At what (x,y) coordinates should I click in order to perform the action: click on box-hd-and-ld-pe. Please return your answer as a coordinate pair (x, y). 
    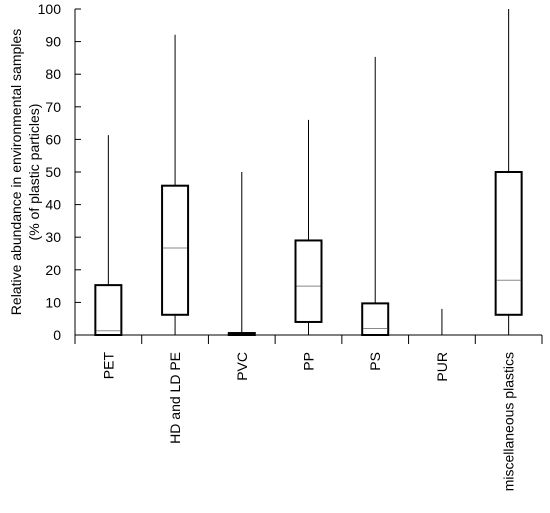
    Looking at the image, I should click on (175, 184).